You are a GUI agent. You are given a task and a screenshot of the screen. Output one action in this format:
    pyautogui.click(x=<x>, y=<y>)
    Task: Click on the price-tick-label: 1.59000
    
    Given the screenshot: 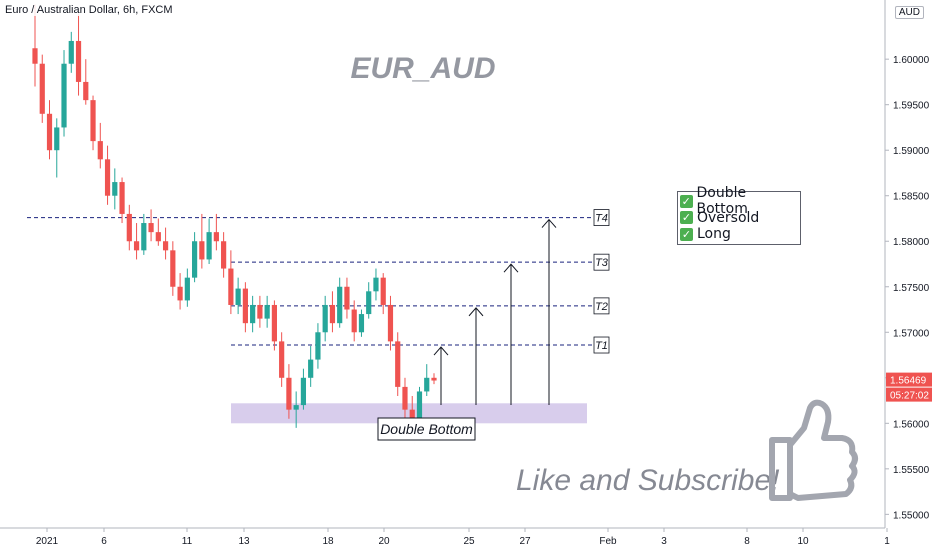 What is the action you would take?
    pyautogui.click(x=911, y=151)
    